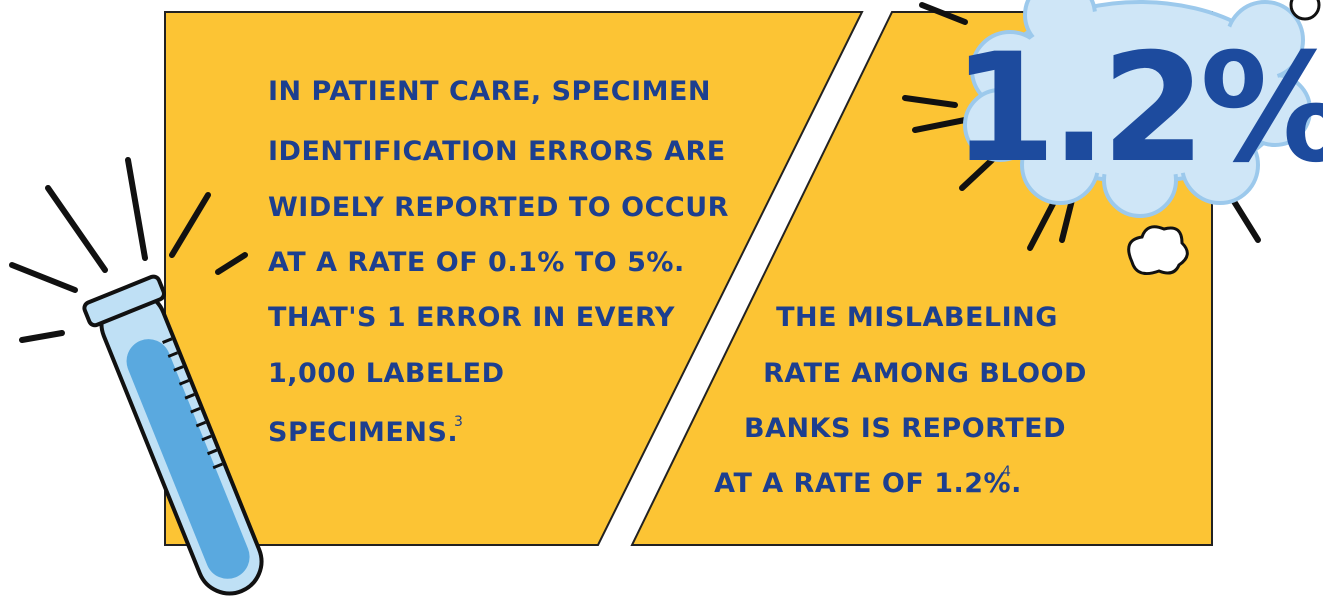 This screenshot has width=1323, height=606. Describe the element at coordinates (905, 428) in the screenshot. I see `text-line: BANKS IS REPORTED` at that location.